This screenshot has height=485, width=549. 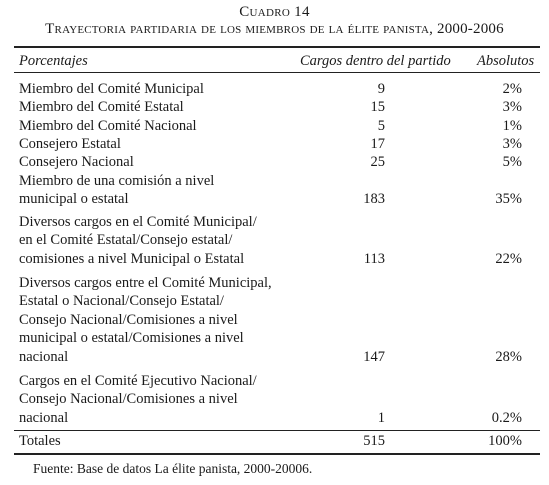 I want to click on row-label: Miembro del Comité Estatal, so click(x=101, y=107).